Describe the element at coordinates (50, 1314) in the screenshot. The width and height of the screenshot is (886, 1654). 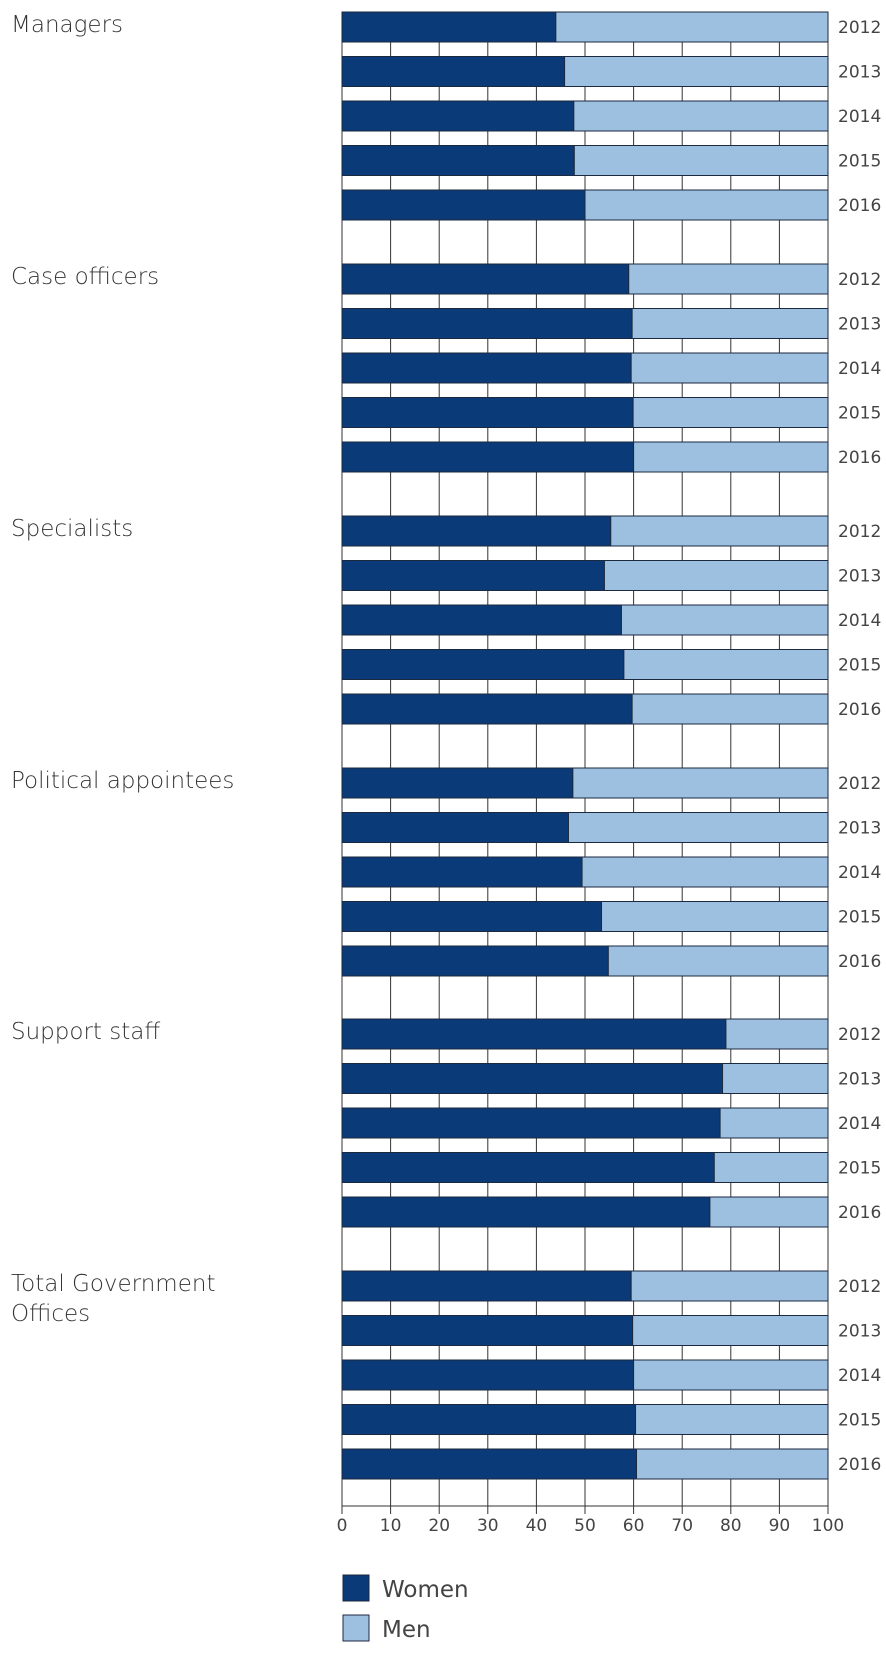
I see `group-label: Offices` at that location.